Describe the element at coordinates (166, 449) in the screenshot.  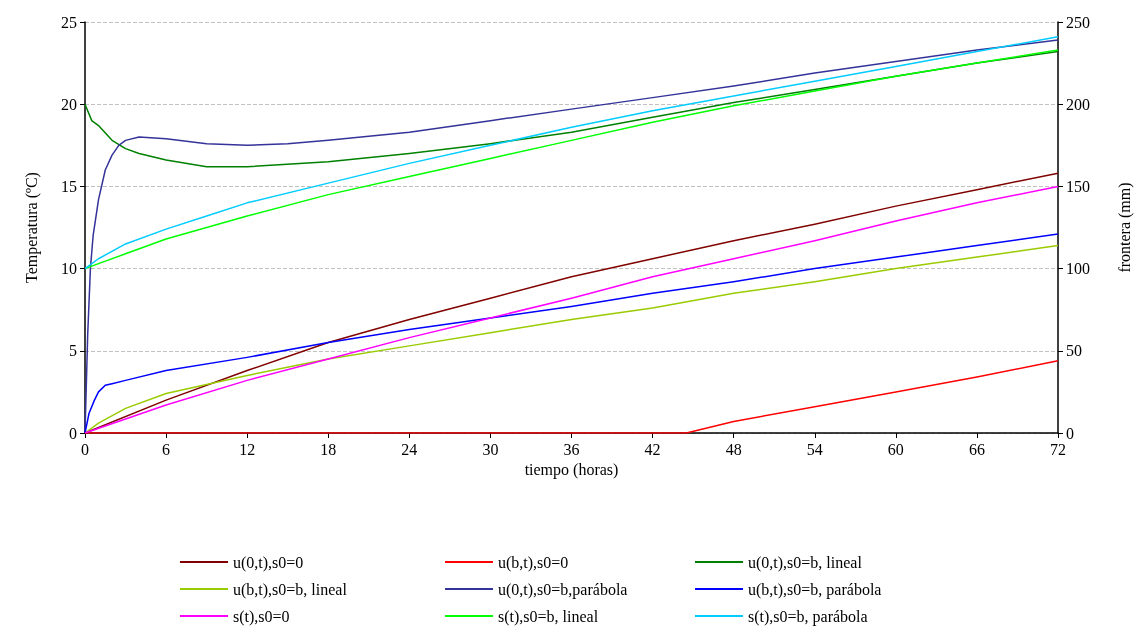
I see `x-tick-label: 6` at that location.